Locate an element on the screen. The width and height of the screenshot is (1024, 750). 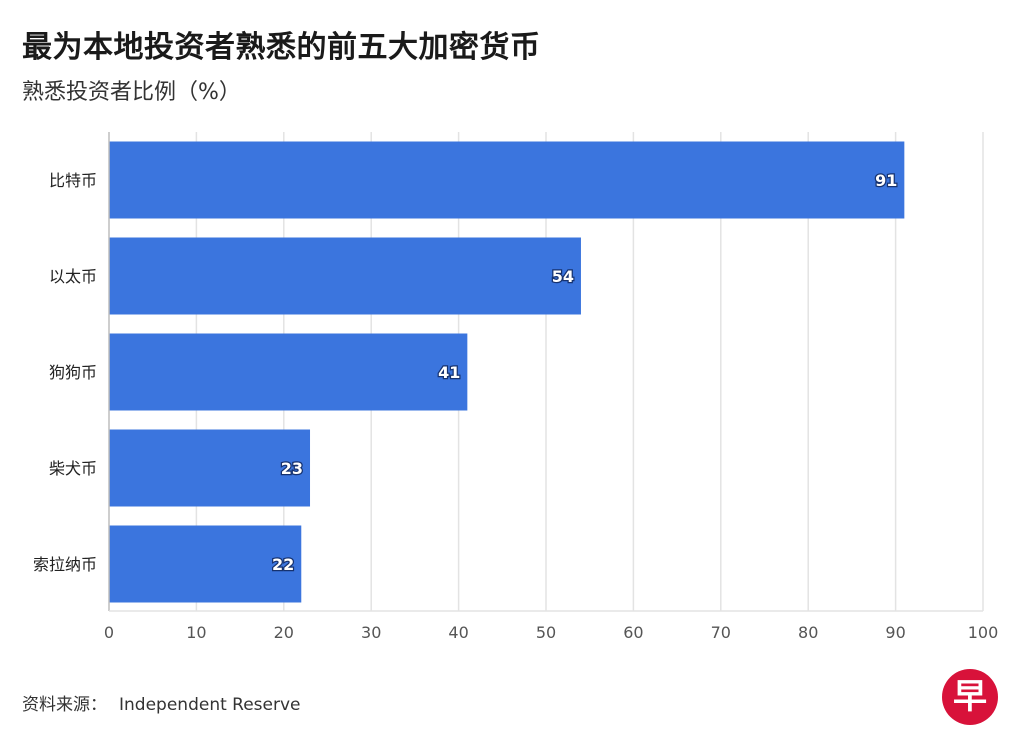
chart-title: 最为本地投资者熟悉的前五大加密货币 is located at coordinates (281, 47).